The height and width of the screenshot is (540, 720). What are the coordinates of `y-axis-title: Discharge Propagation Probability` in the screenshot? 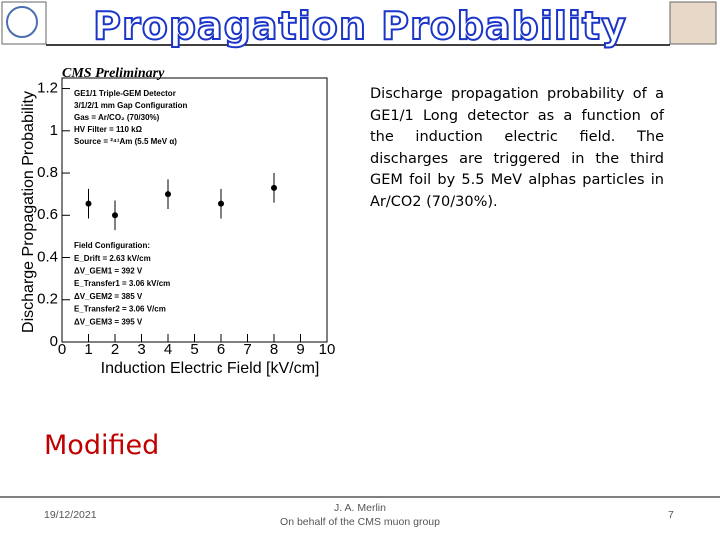 It's located at (28, 212).